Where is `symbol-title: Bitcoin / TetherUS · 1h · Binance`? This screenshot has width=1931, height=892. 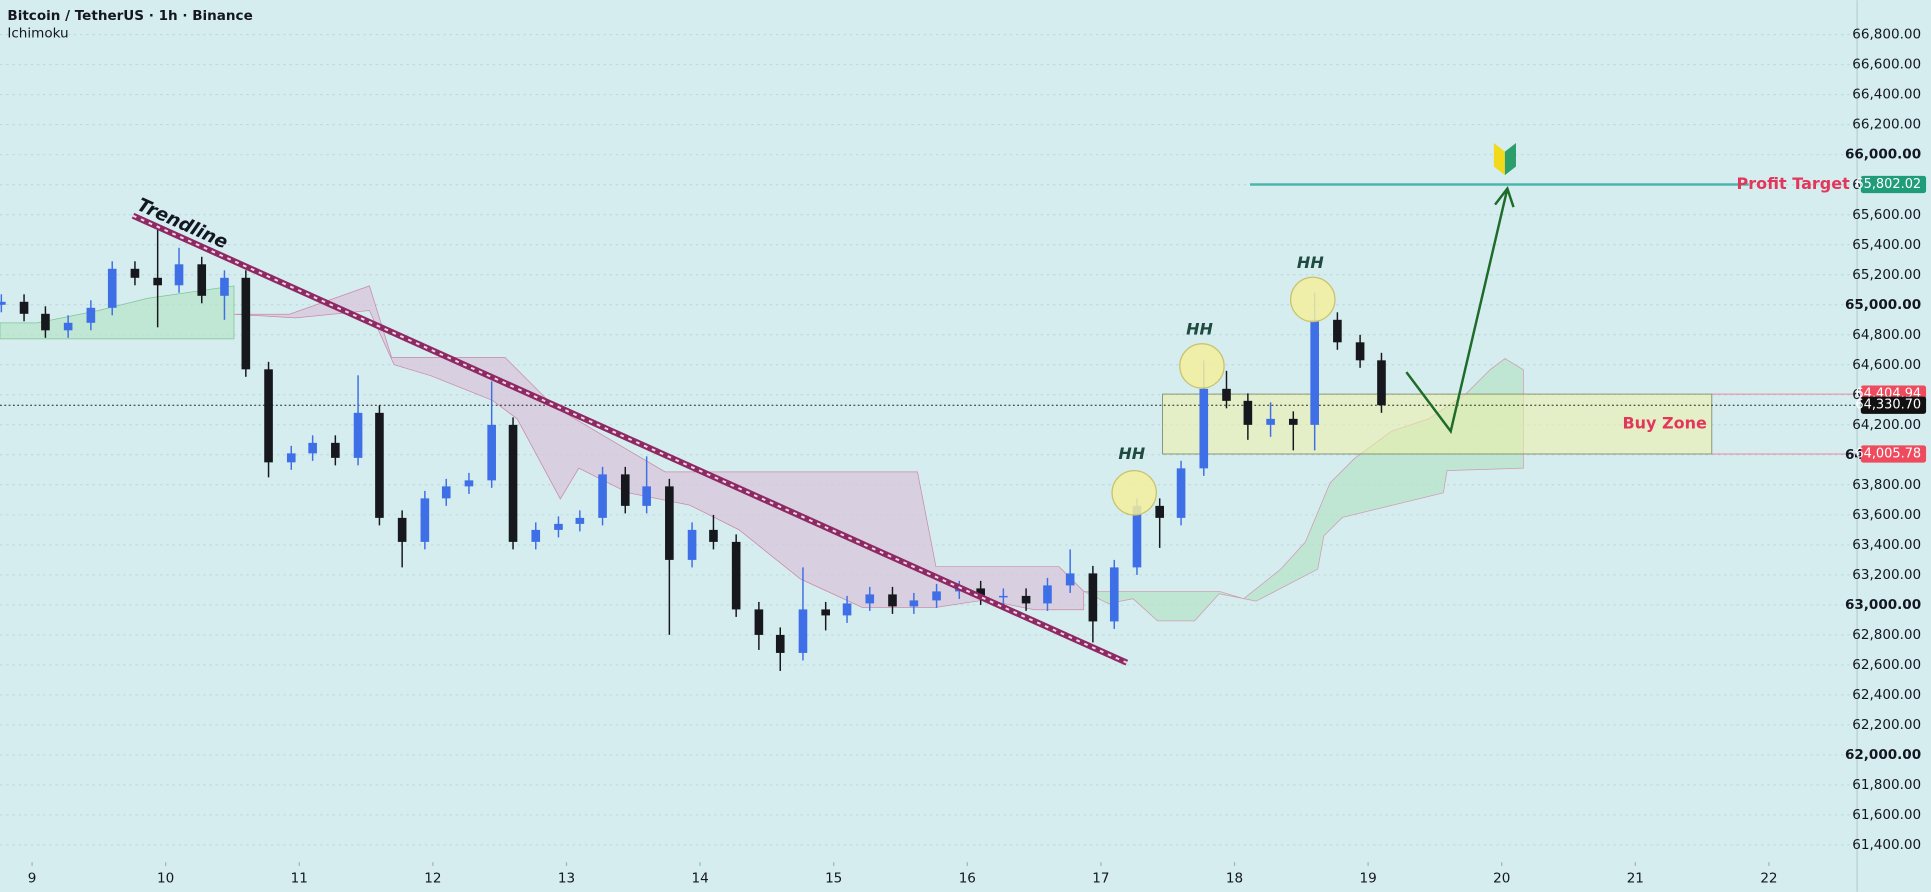 symbol-title: Bitcoin / TetherUS · 1h · Binance is located at coordinates (129, 16).